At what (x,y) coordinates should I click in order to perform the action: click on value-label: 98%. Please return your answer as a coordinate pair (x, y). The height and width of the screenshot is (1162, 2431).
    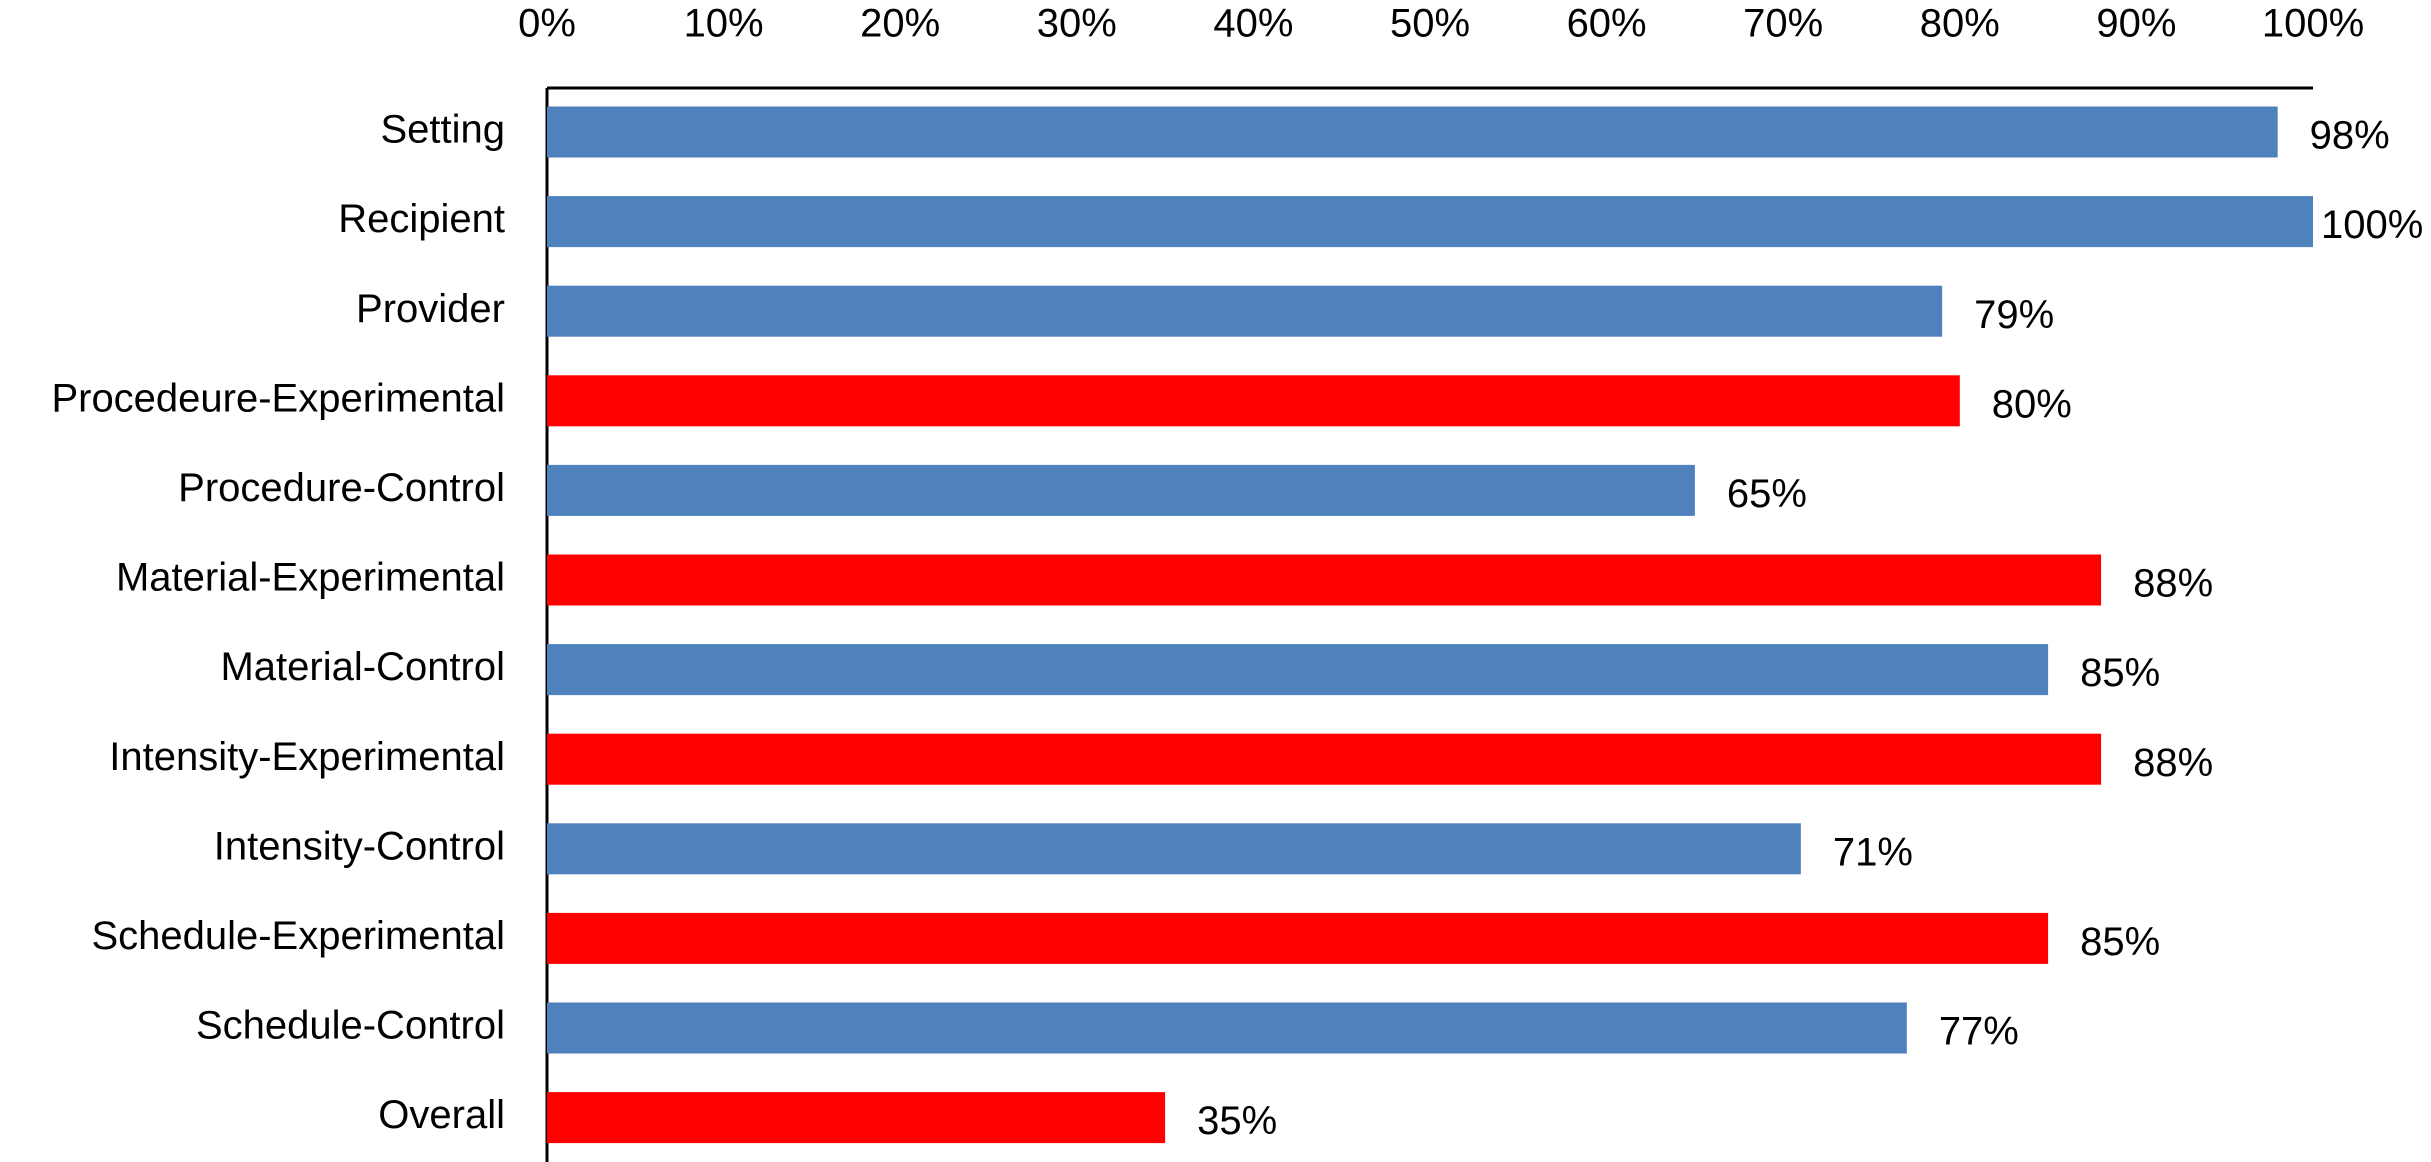
    Looking at the image, I should click on (2350, 136).